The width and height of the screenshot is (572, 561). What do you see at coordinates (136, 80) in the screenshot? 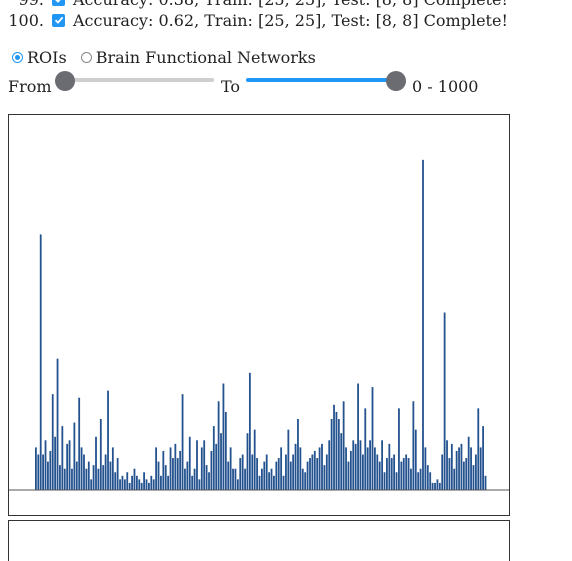
I see `from-slider-track` at bounding box center [136, 80].